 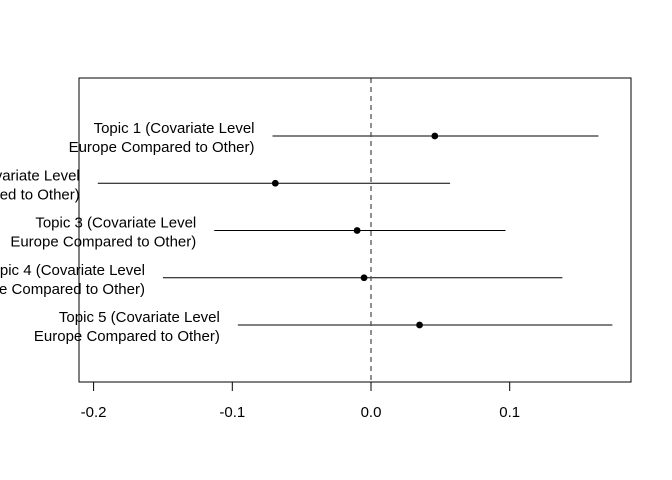 I want to click on row-label-line1: Topic 5 (Covariate Level, so click(x=139, y=317).